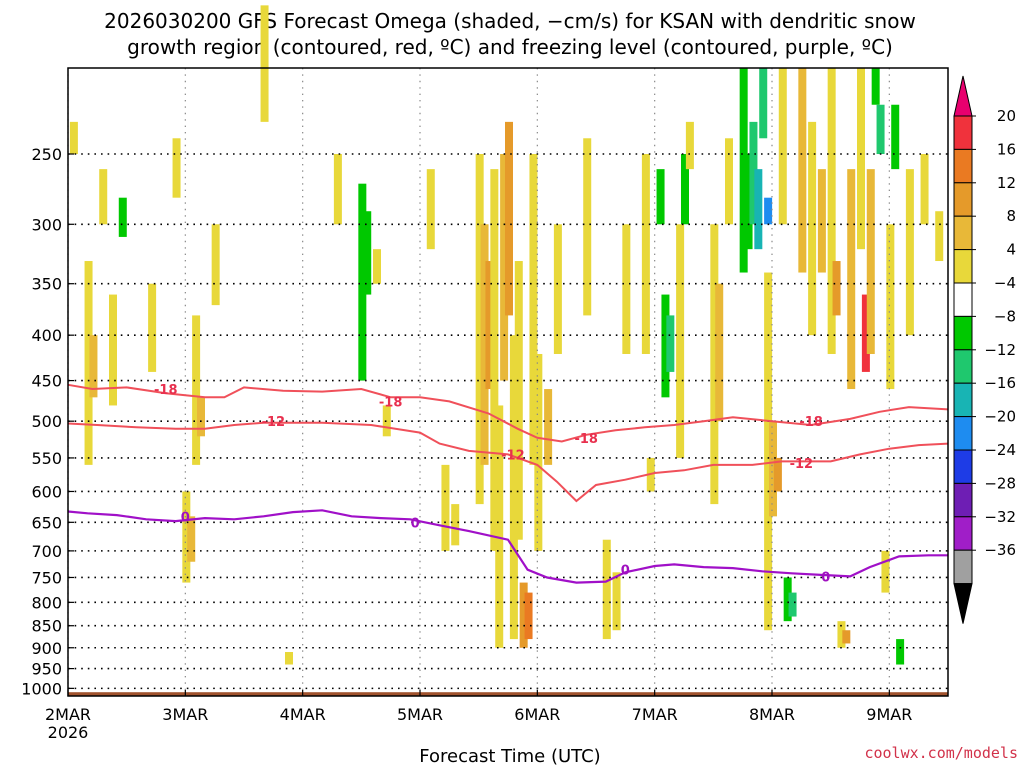 Image resolution: width=1024 pixels, height=768 pixels. Describe the element at coordinates (1011, 216) in the screenshot. I see `colorbar-label: 8` at that location.